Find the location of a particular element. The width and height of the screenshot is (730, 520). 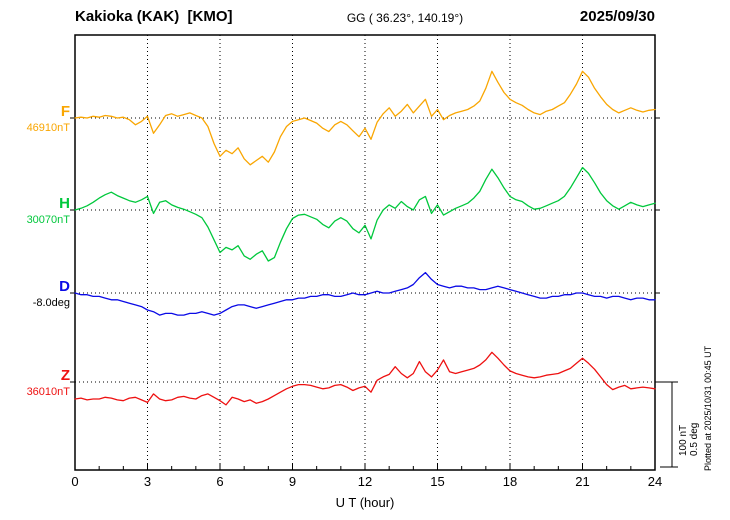

trace-label-Z: Z is located at coordinates (65, 375).